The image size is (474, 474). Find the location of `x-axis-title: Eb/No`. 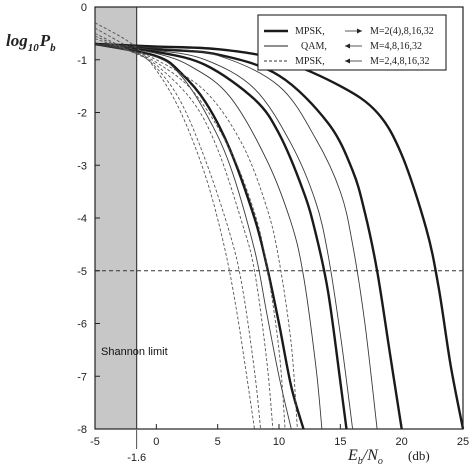

x-axis-title: Eb/No is located at coordinates (365, 457).